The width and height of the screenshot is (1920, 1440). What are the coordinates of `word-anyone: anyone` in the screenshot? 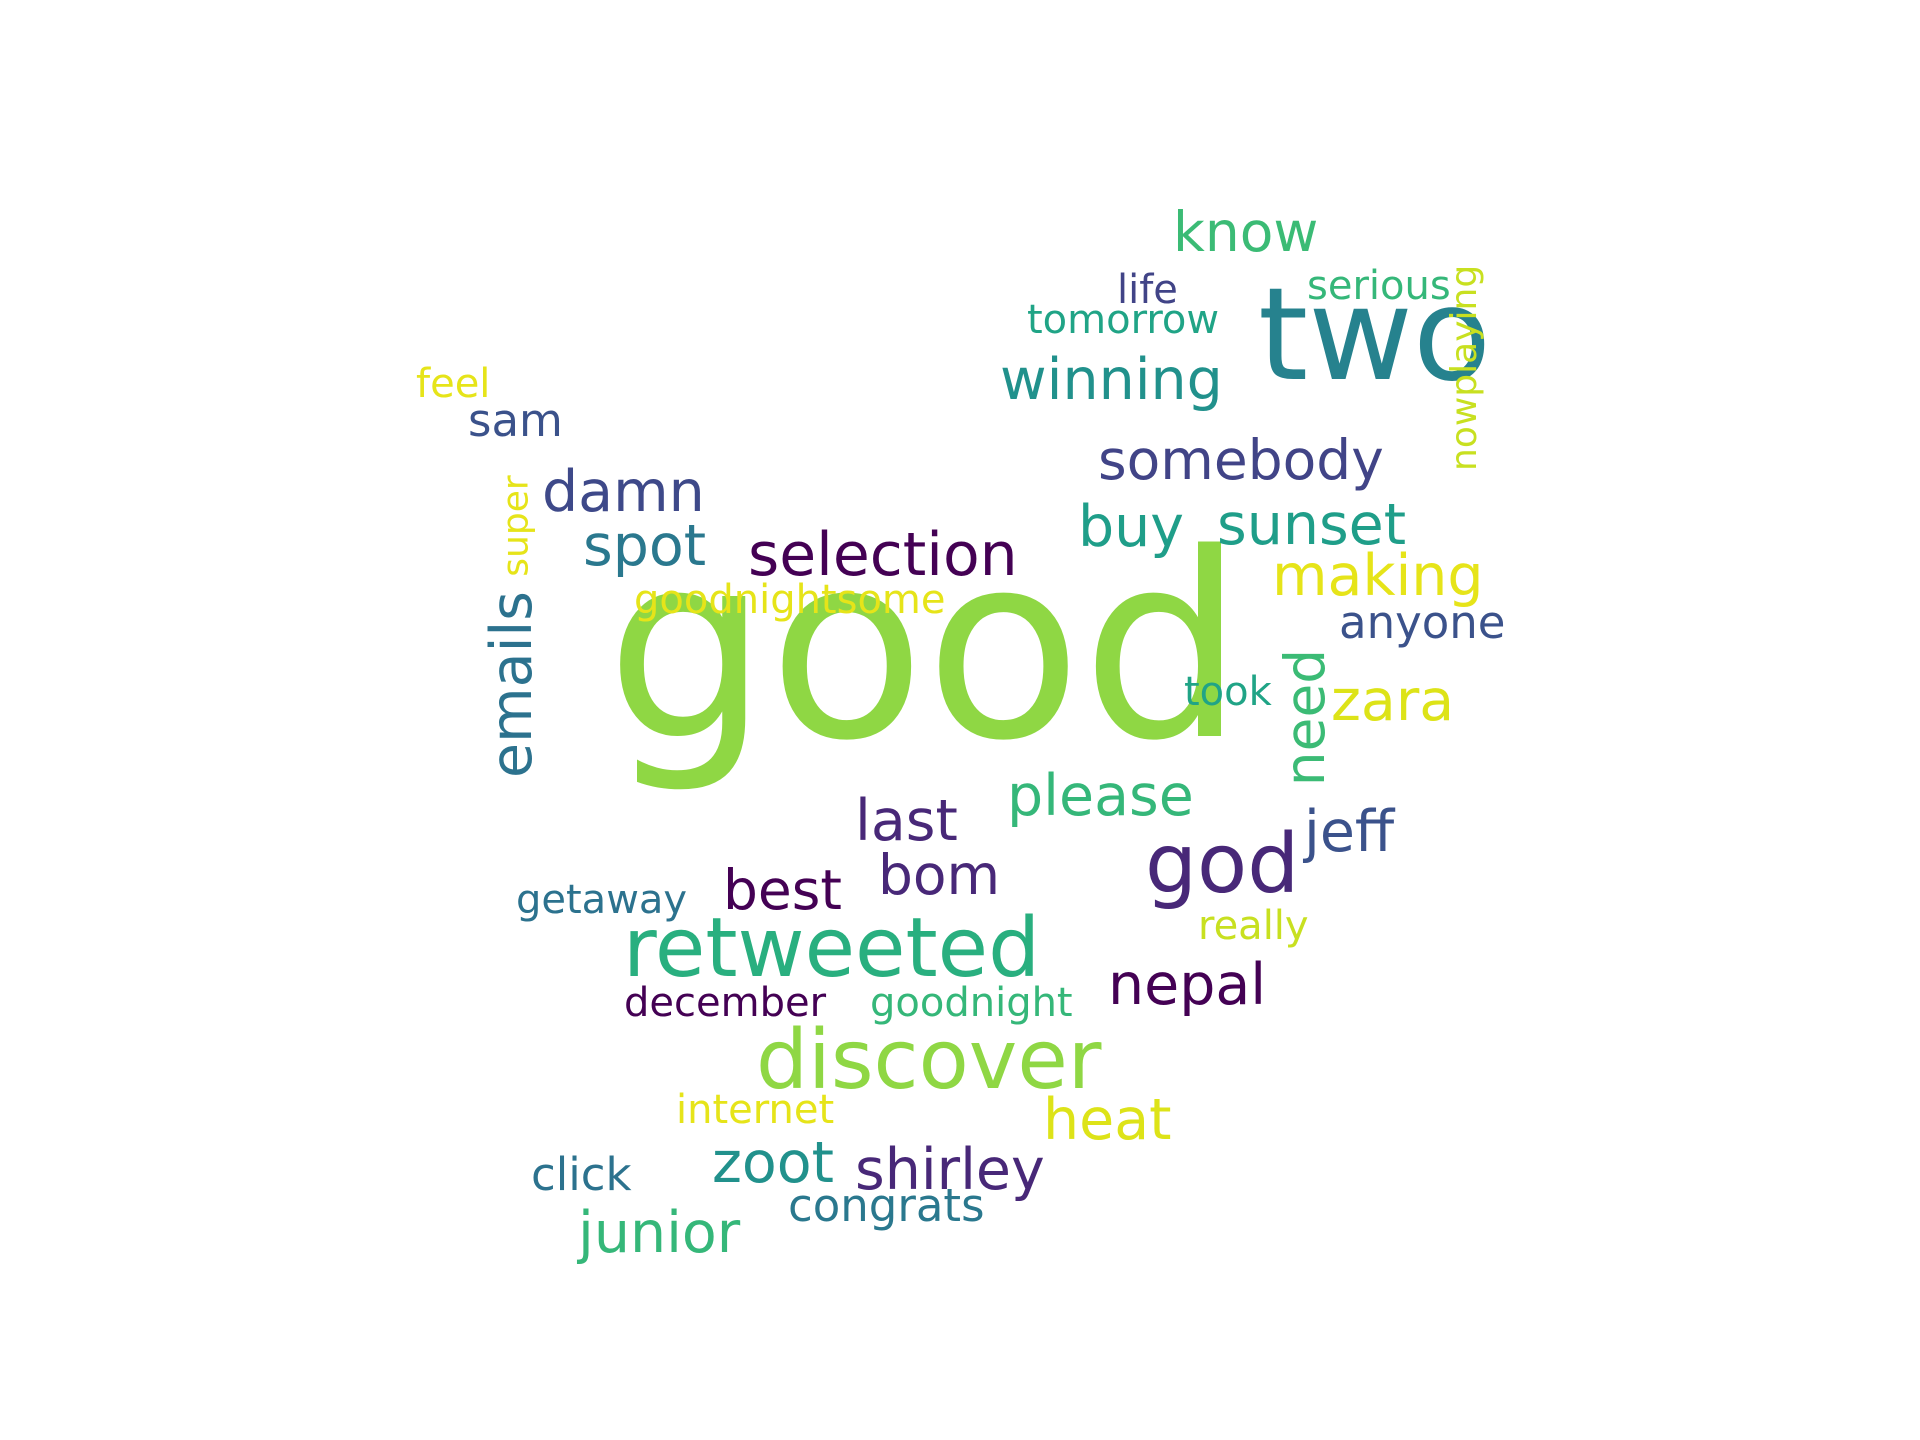 It's located at (1422, 622).